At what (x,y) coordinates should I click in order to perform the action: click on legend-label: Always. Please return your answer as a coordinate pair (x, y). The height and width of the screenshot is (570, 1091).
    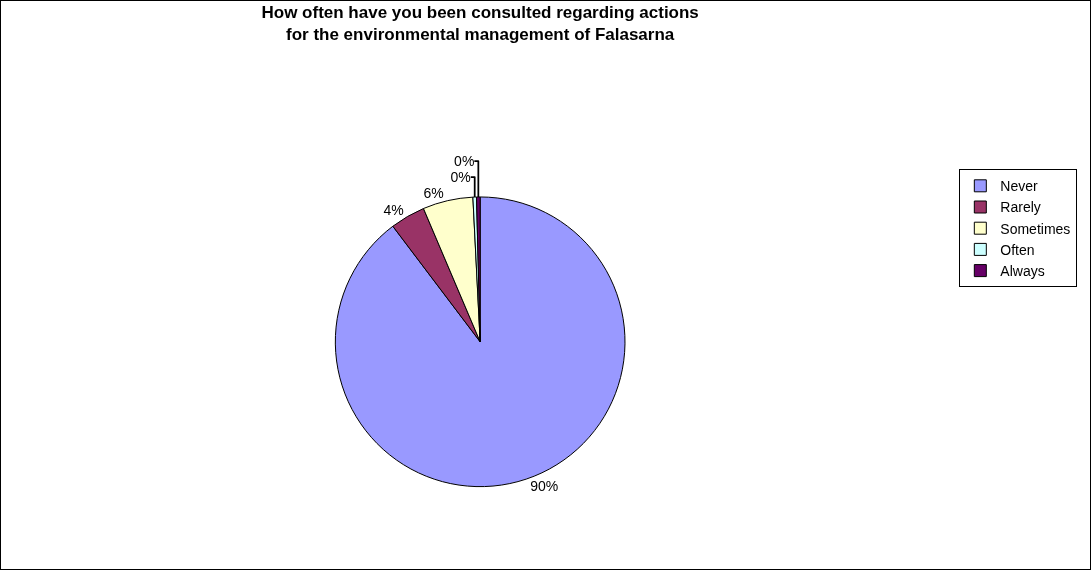
    Looking at the image, I should click on (1022, 271).